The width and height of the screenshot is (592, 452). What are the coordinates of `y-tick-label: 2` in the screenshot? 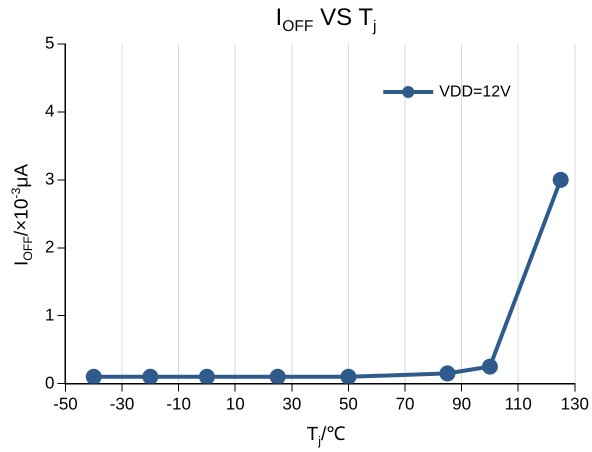 It's located at (49, 246).